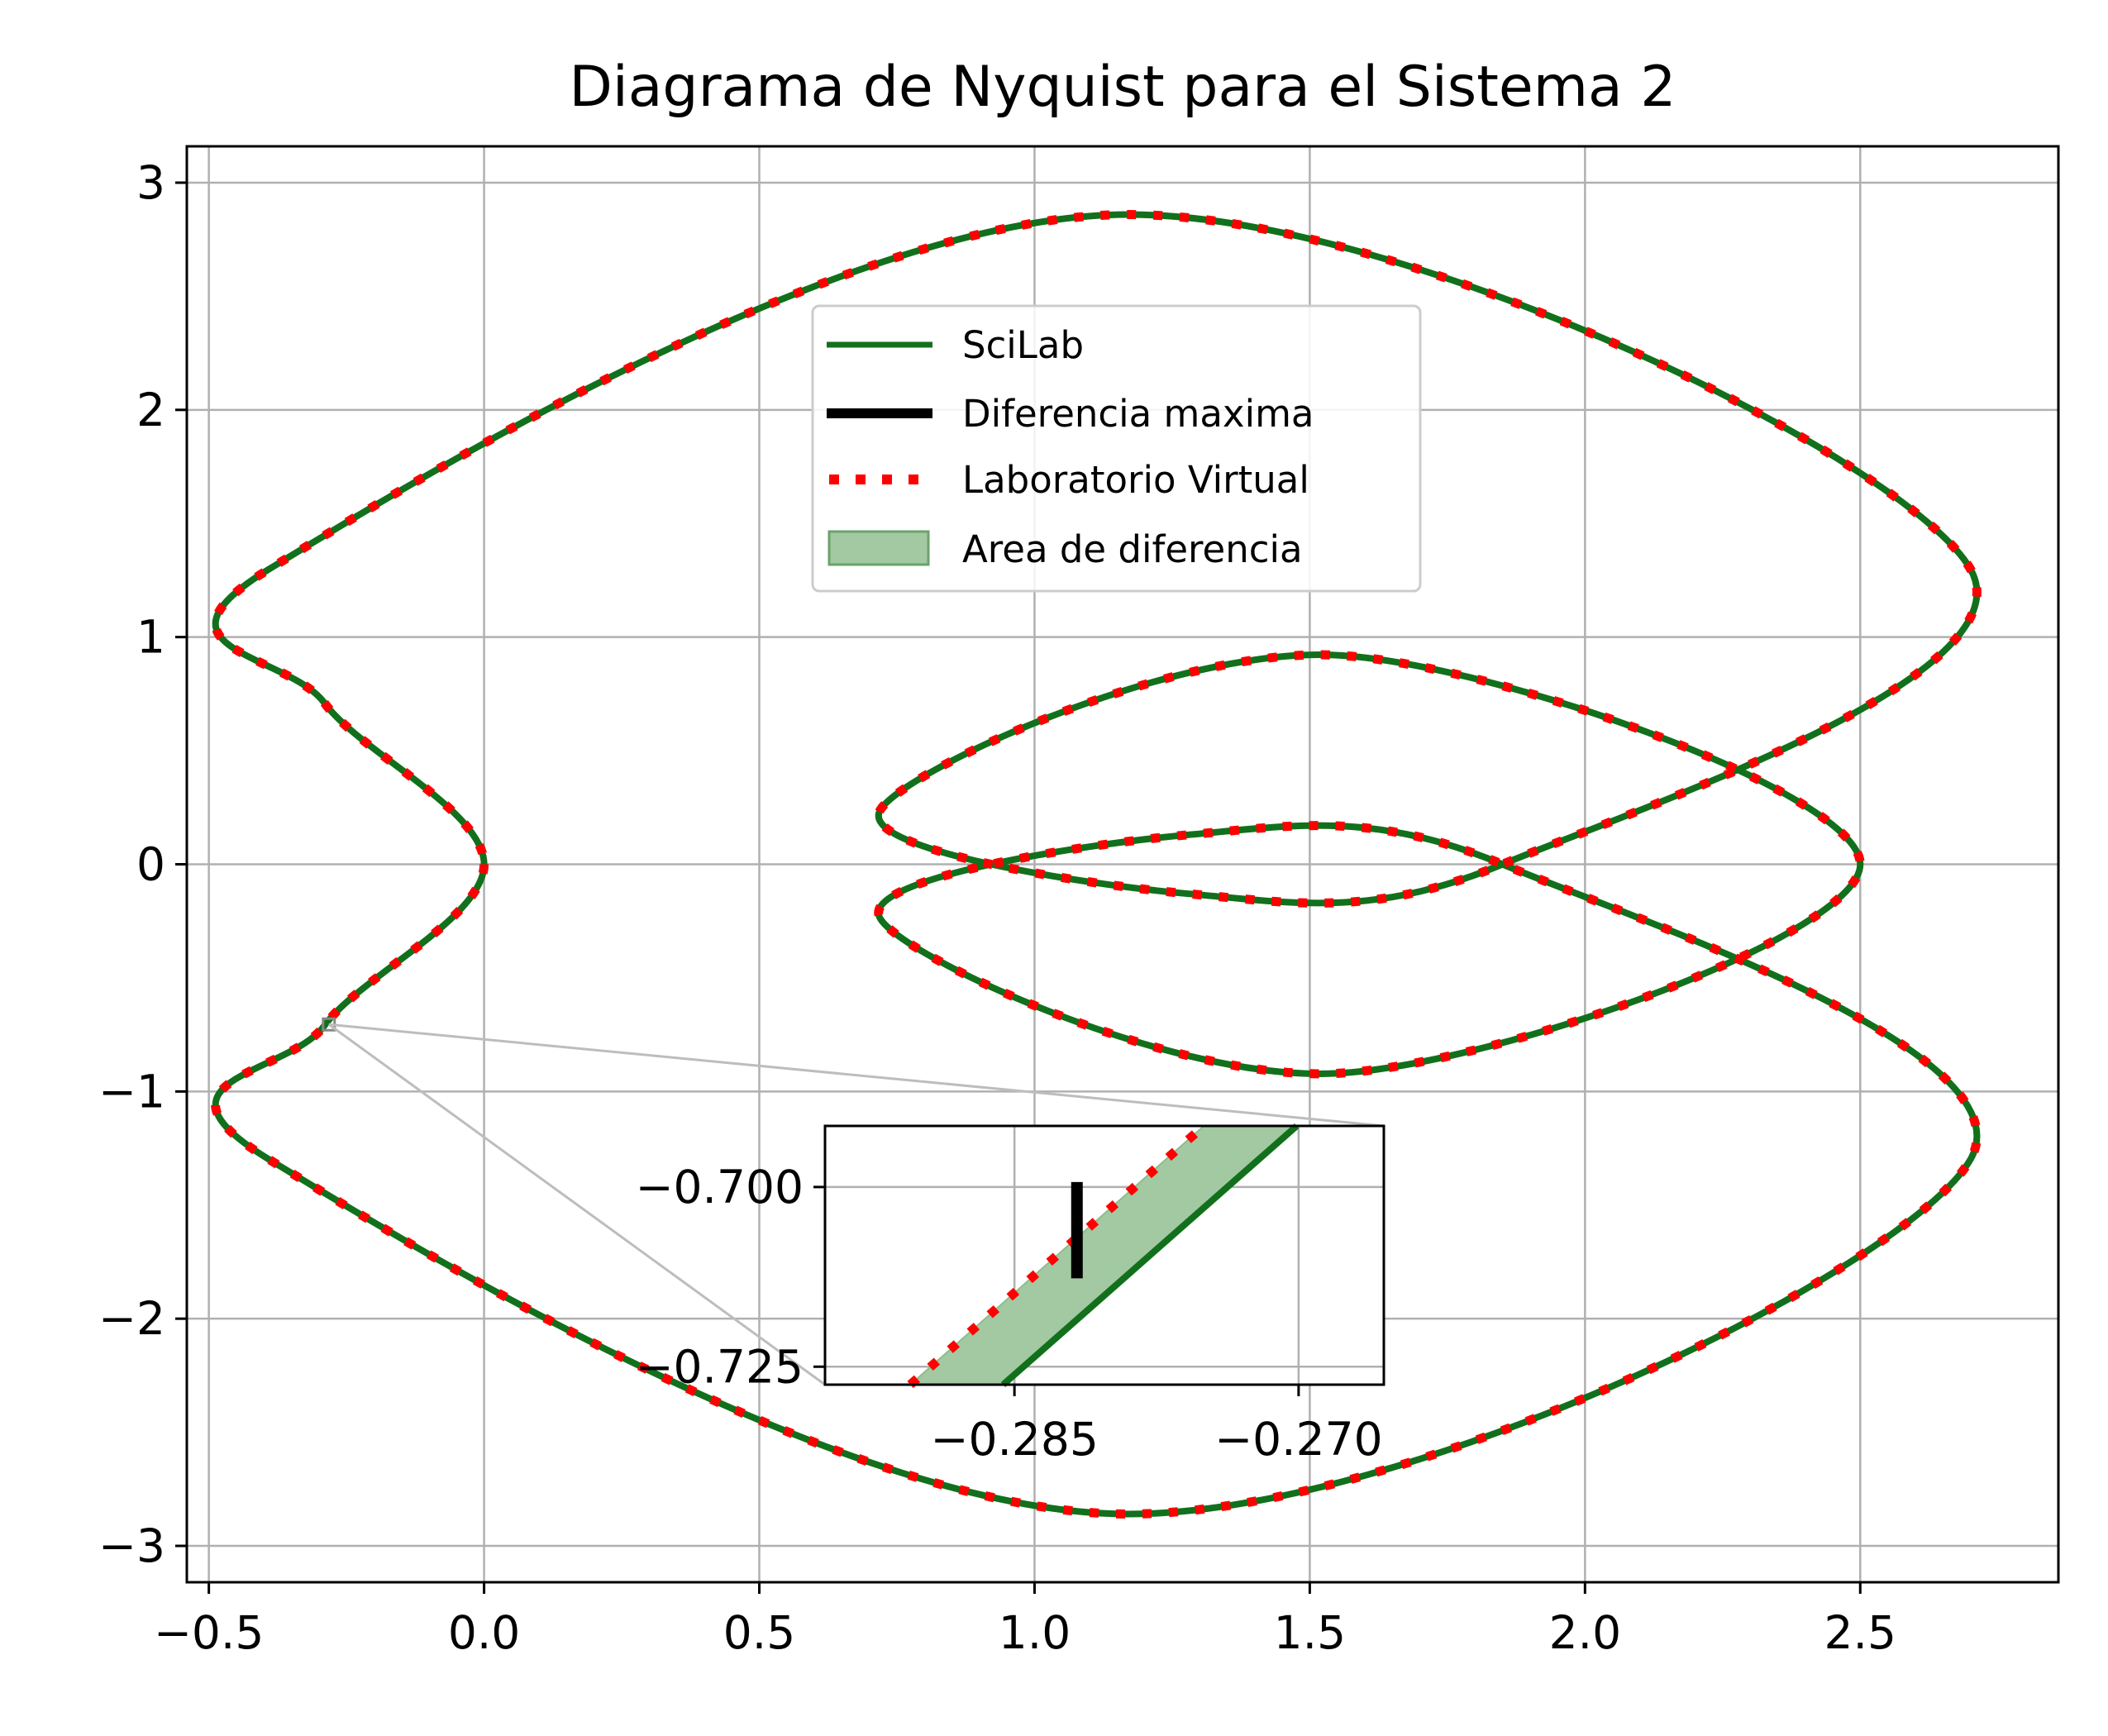  Describe the element at coordinates (484, 1632) in the screenshot. I see `main-xtick-label: 0.0` at that location.